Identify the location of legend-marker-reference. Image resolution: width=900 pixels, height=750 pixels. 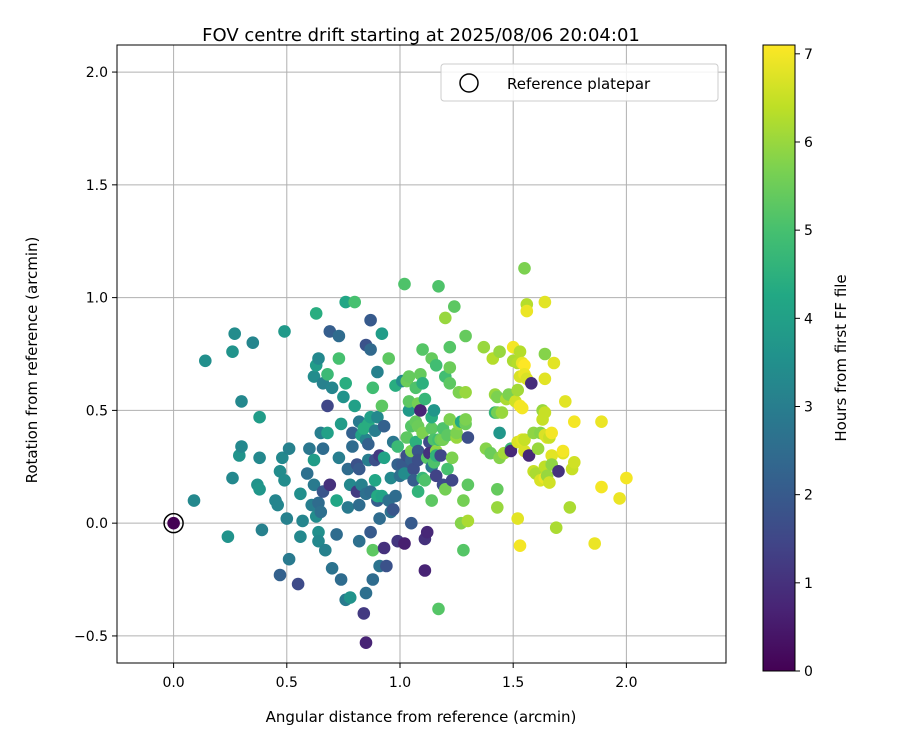
(469, 83).